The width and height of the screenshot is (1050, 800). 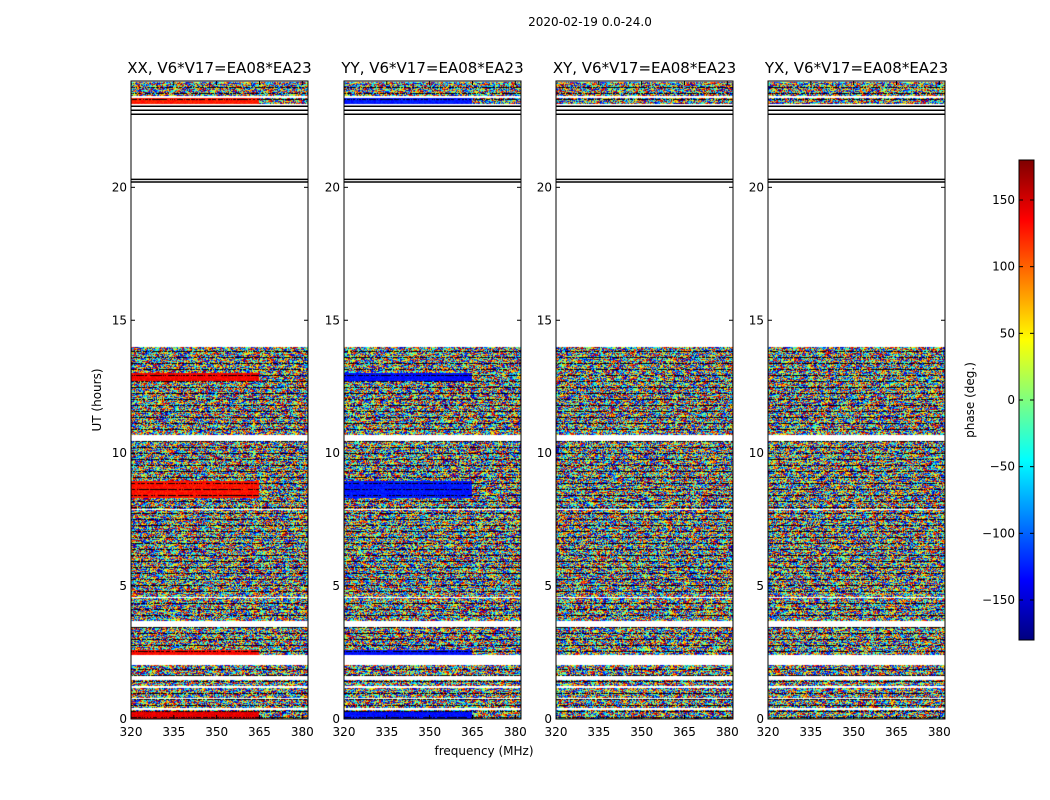 I want to click on heatmap-raster-yx, so click(x=856, y=400).